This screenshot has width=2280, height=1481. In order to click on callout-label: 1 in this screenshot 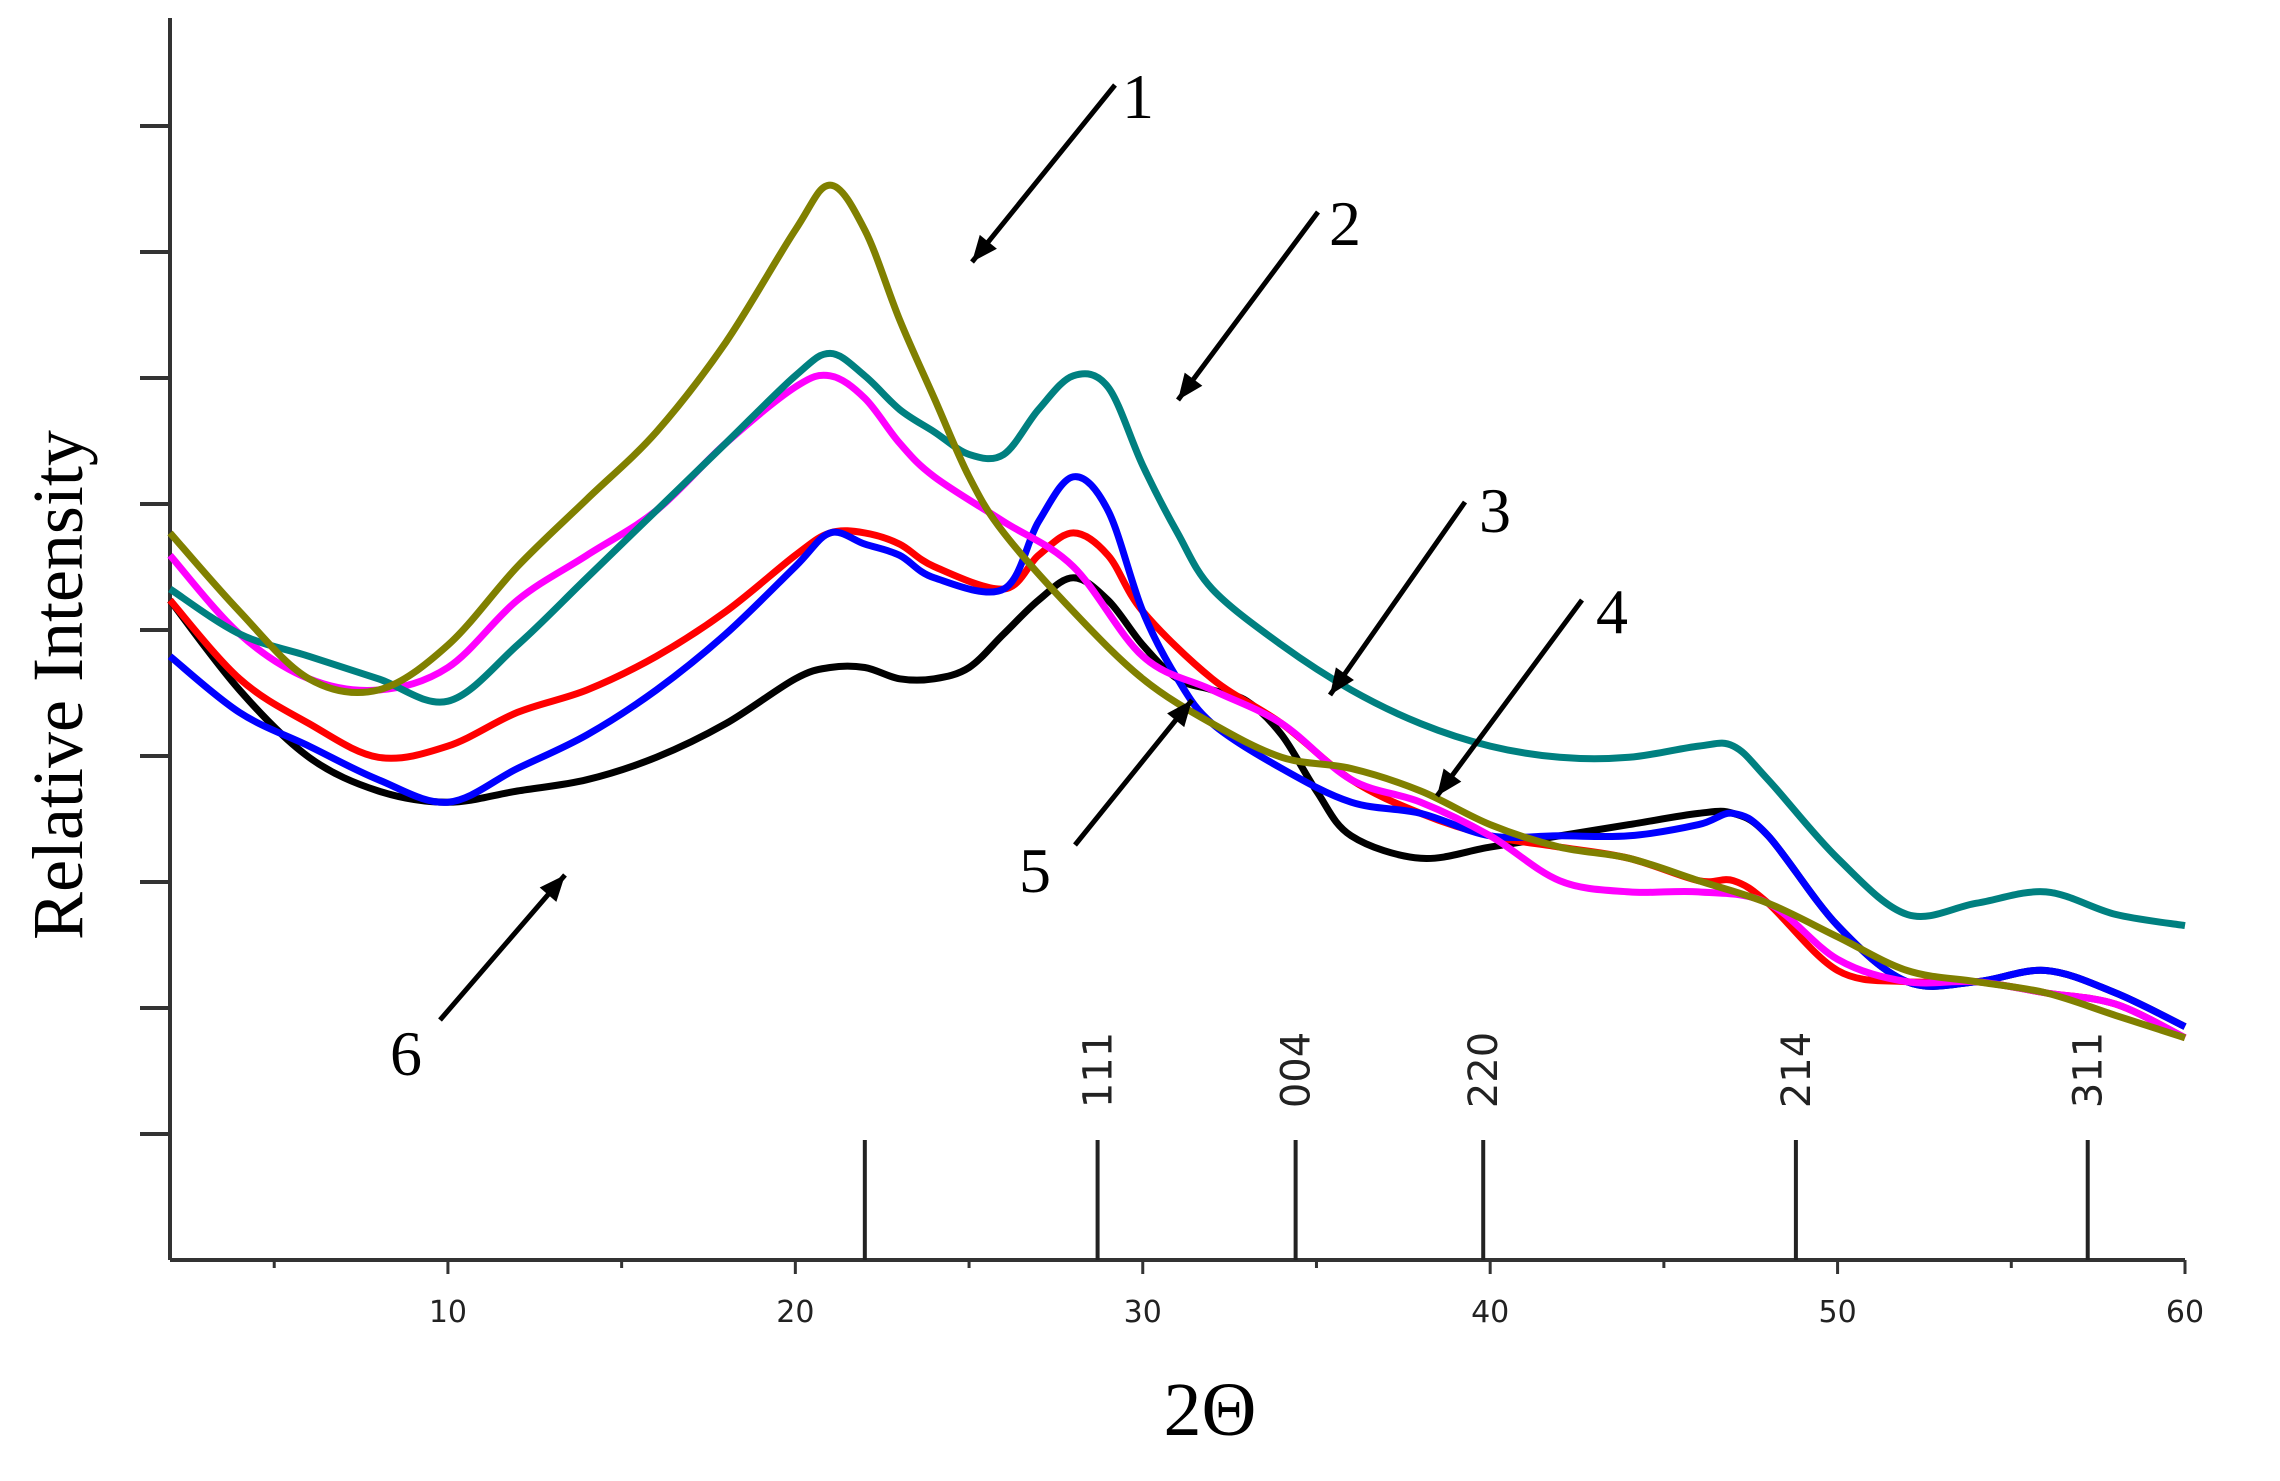, I will do `click(1138, 96)`.